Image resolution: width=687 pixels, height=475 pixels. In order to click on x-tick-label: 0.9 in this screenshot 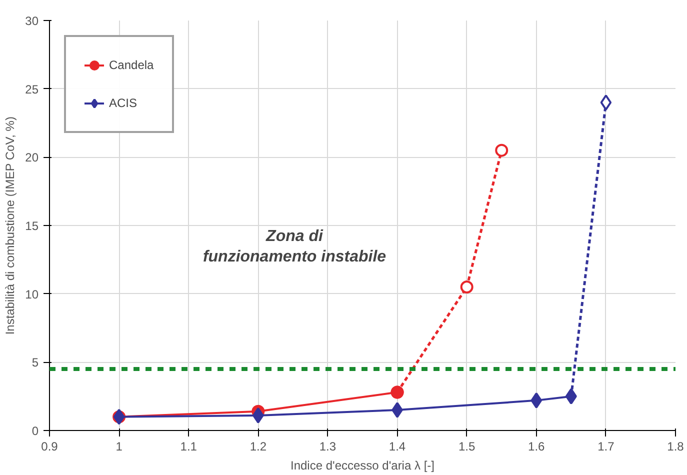, I will do `click(49, 447)`.